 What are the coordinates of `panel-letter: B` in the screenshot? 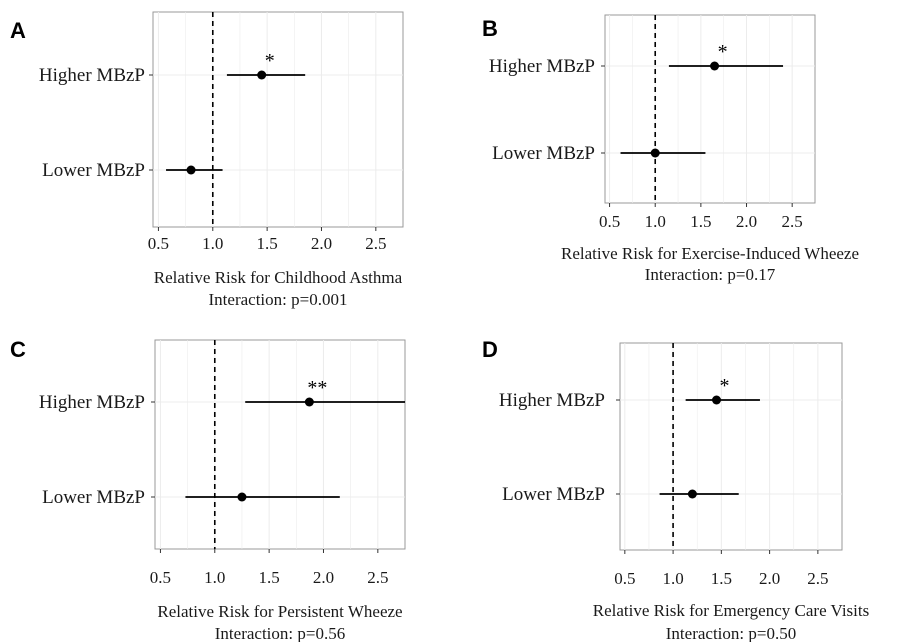 It's located at (490, 28).